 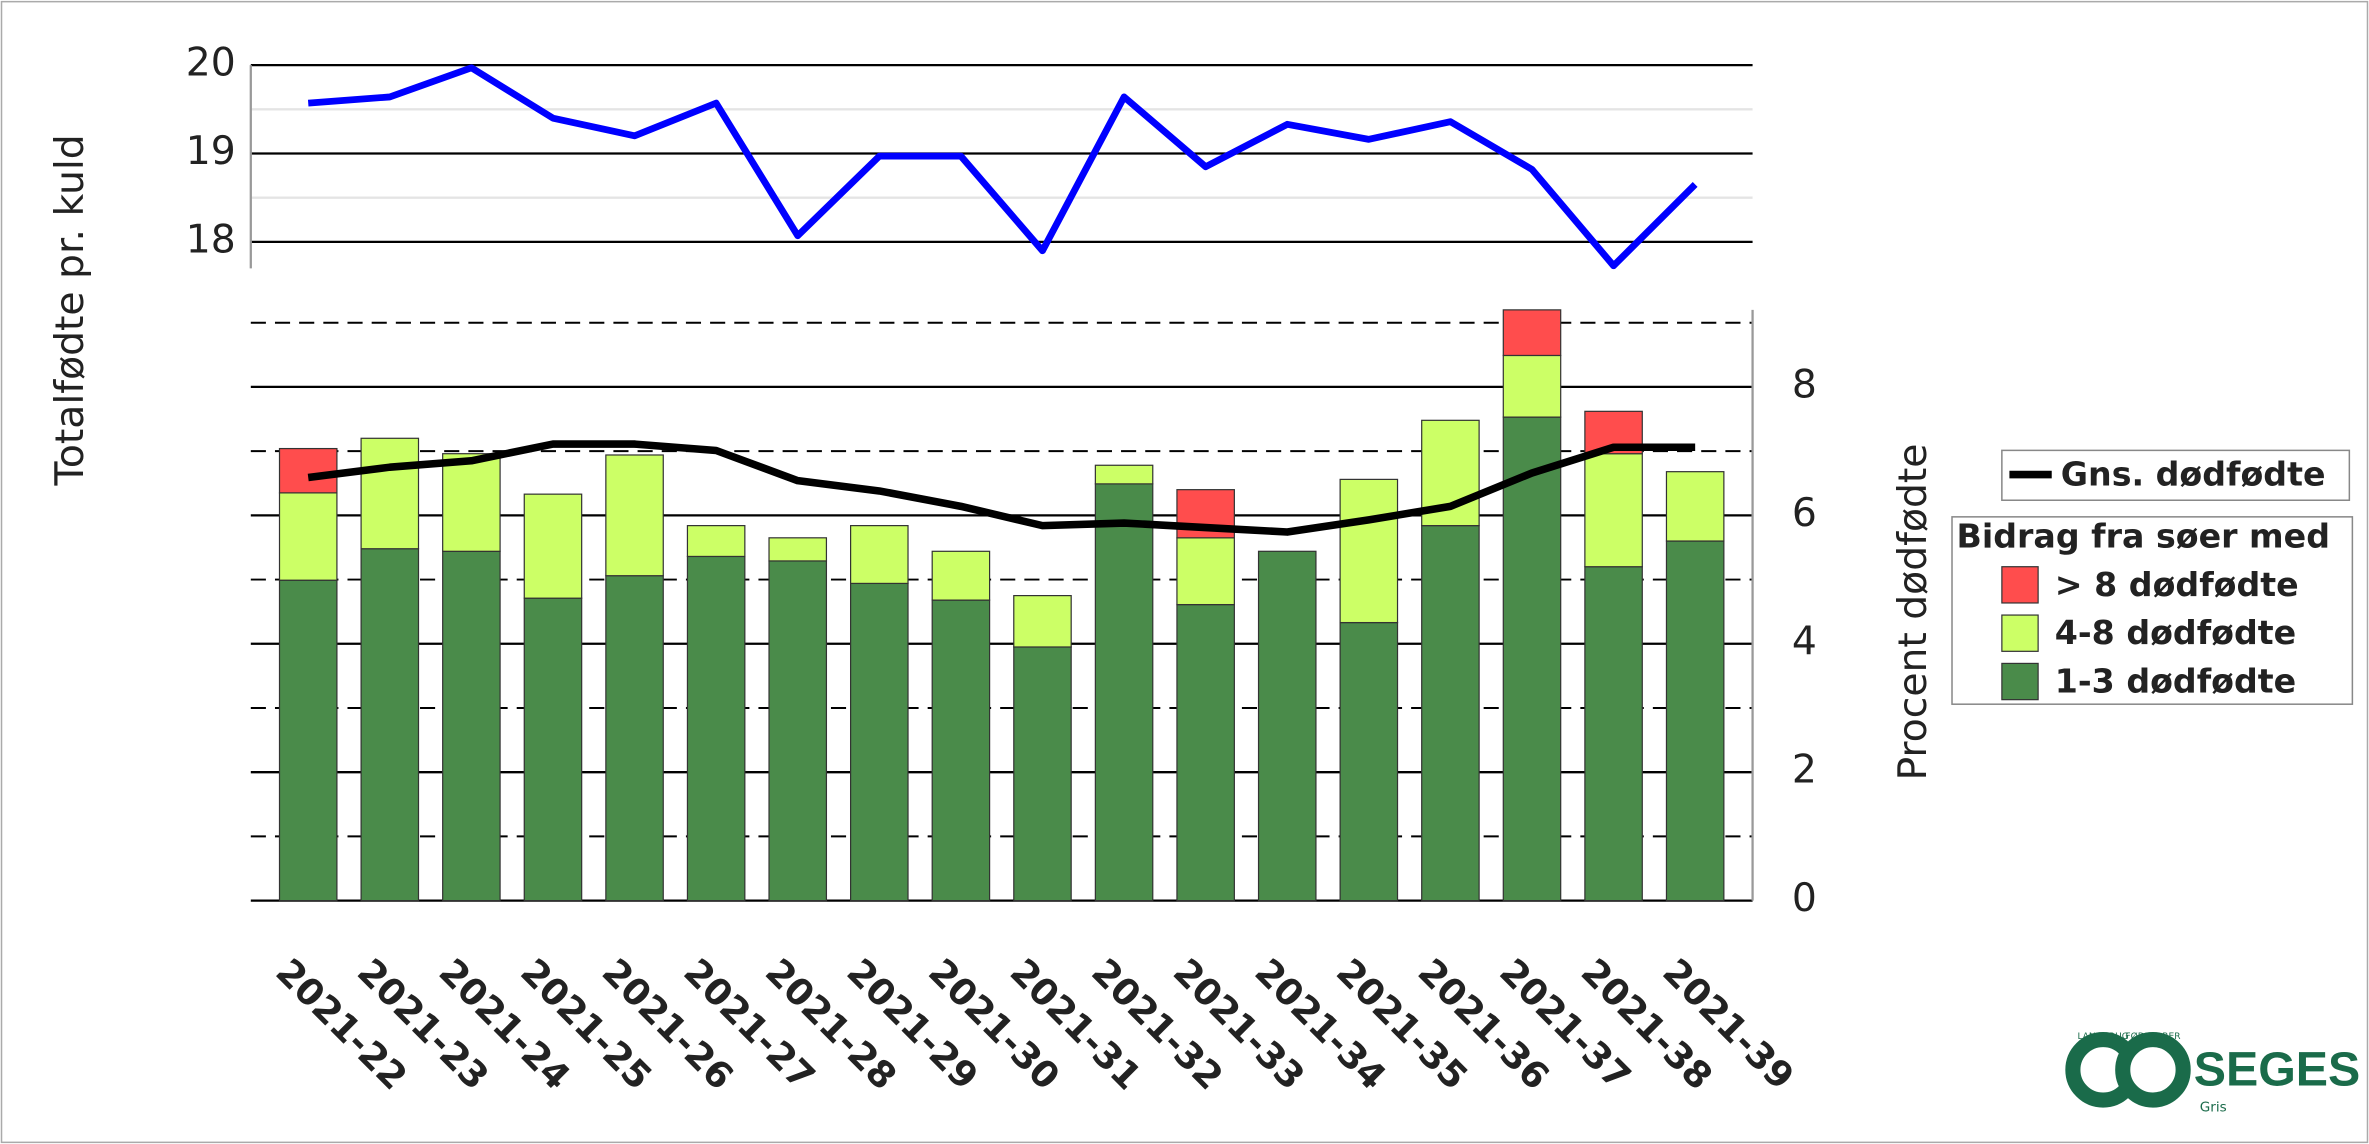 I want to click on logo-ring-text: LANDBRUG, so click(x=2102, y=1037).